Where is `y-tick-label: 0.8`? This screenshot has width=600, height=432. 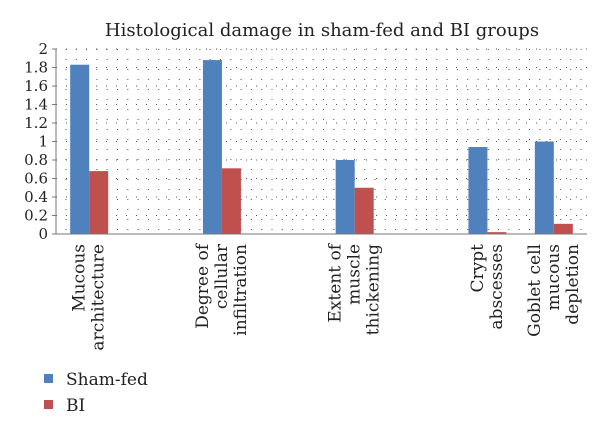
y-tick-label: 0.8 is located at coordinates (36, 160).